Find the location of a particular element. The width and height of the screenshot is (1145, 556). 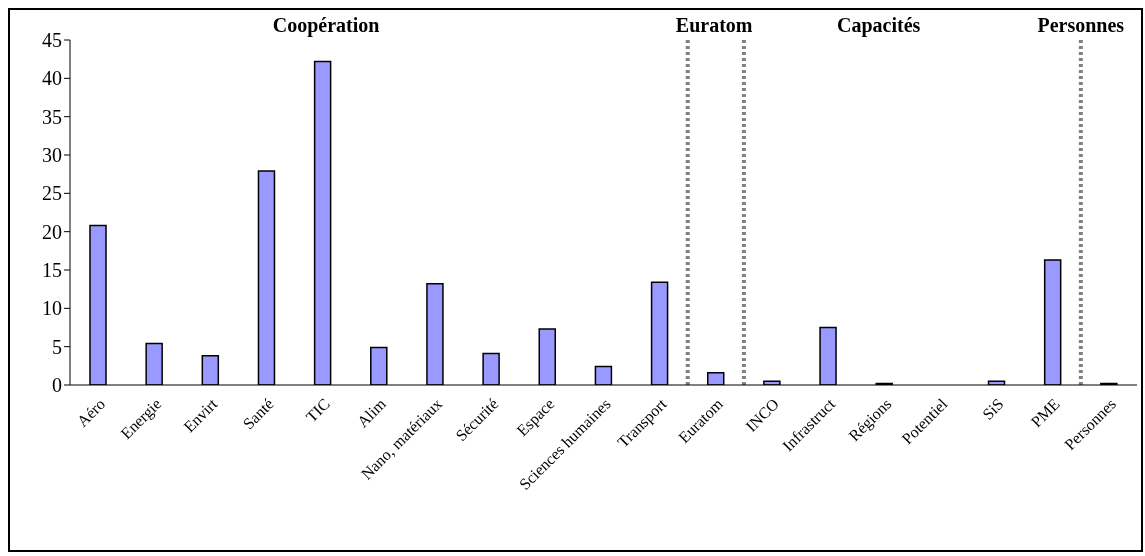

y-tick-label: 0 is located at coordinates (57, 385).